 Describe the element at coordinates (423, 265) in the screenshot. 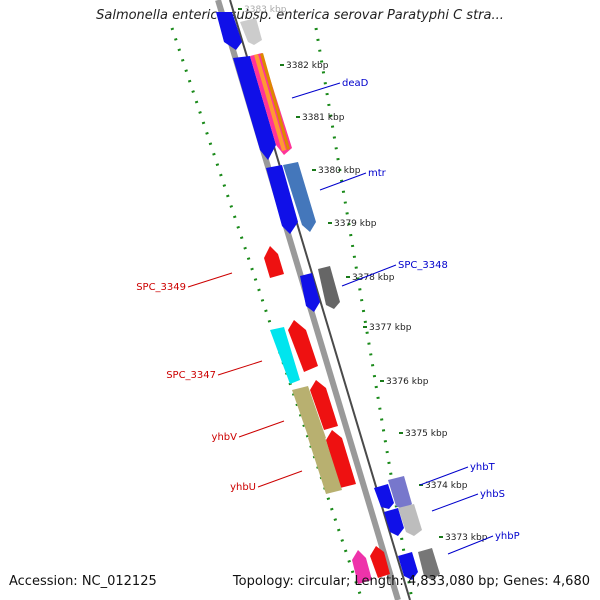

I see `gene-label-spc_3348: SPC_3348` at that location.